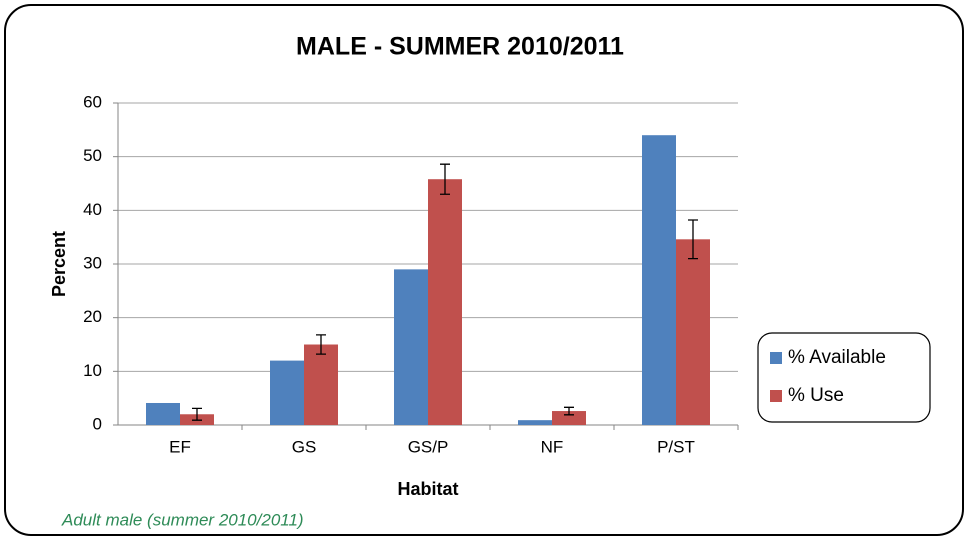  What do you see at coordinates (92, 101) in the screenshot?
I see `y-tick-label: 60` at bounding box center [92, 101].